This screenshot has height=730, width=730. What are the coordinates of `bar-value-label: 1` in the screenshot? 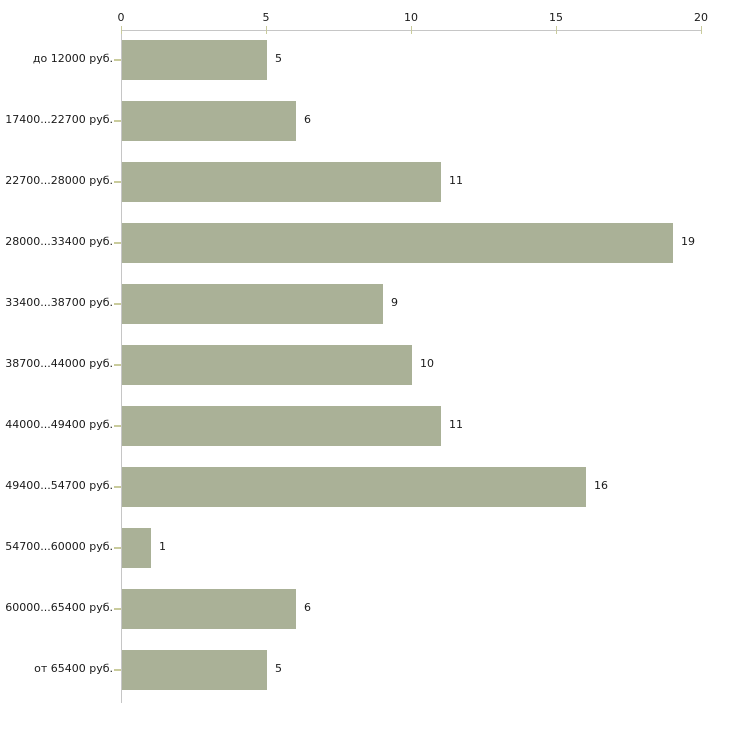 It's located at (162, 546).